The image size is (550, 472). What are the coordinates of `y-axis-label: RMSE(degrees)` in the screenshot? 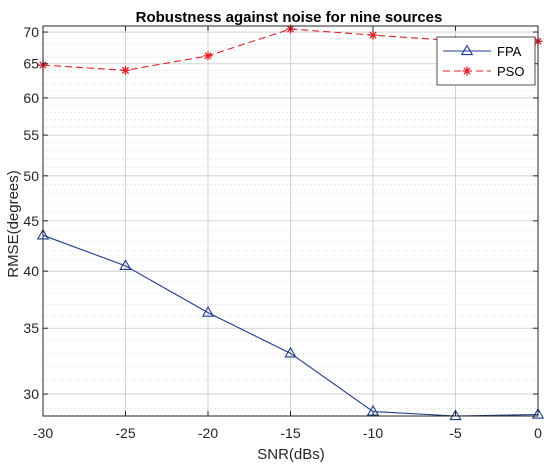 It's located at (13, 224).